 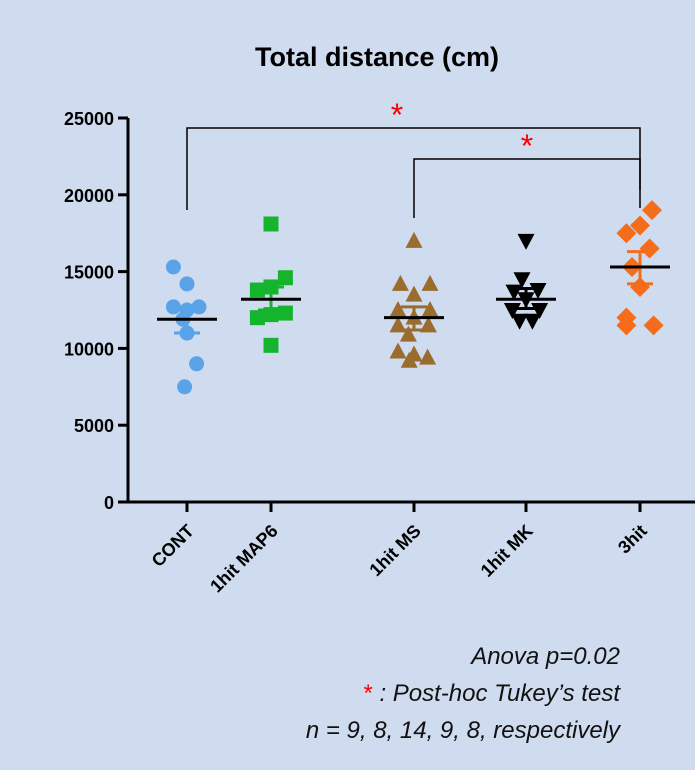 I want to click on posthoc-note: * : Post-hoc Tukey’s test, so click(x=463, y=693).